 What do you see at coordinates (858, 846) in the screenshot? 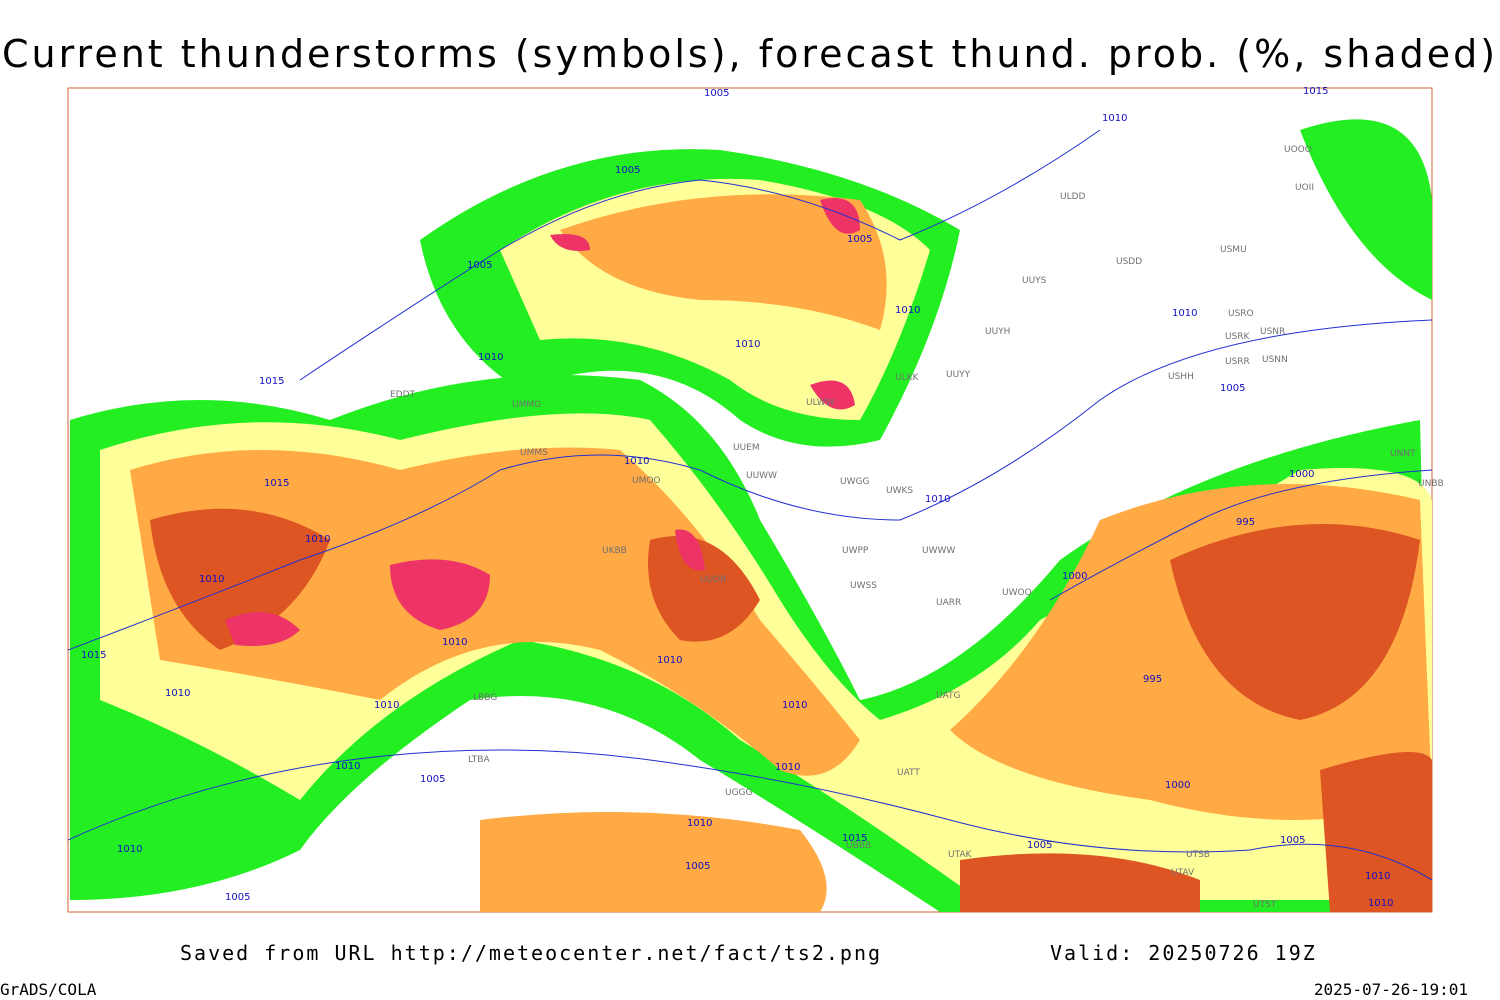
I see `station-label: UBBB` at bounding box center [858, 846].